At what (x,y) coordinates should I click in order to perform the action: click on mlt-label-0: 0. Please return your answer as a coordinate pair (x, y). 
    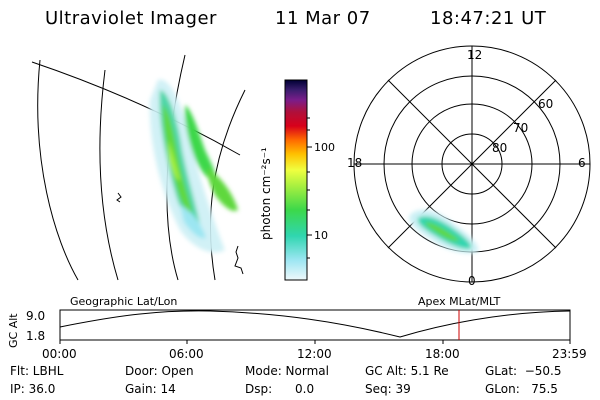
    Looking at the image, I should click on (472, 281).